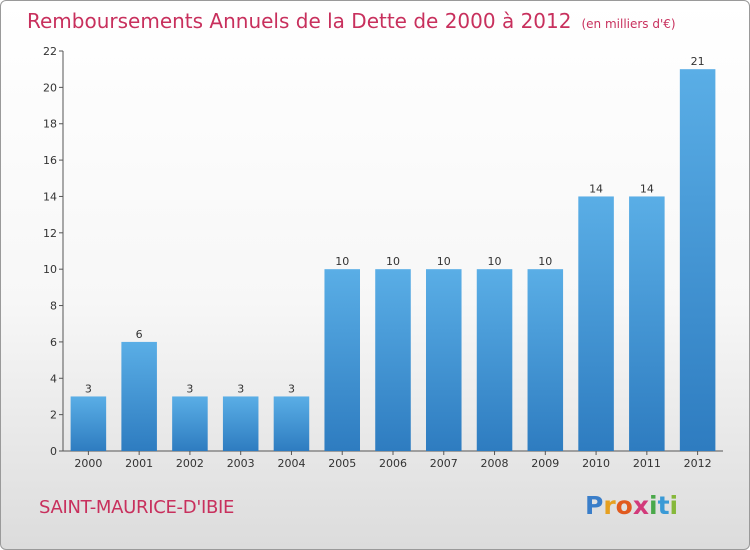  I want to click on y-tick-label: 20, so click(50, 87).